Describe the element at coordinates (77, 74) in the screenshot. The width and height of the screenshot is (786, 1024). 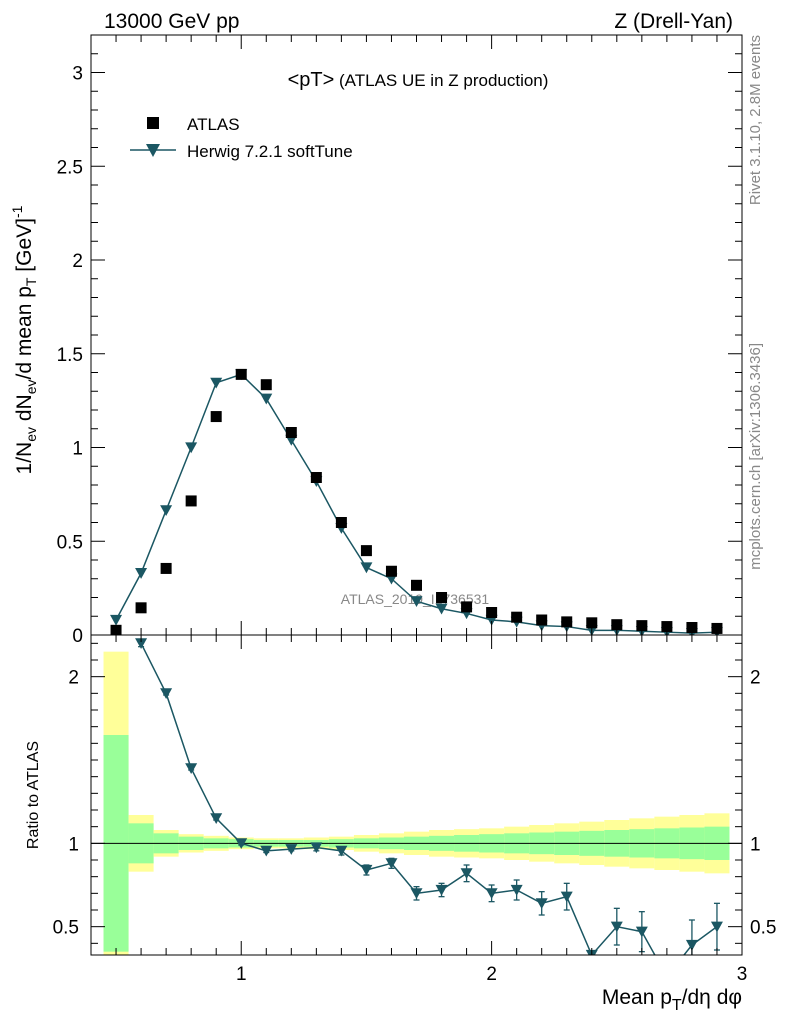
I see `top-y-tick-label: 3` at that location.